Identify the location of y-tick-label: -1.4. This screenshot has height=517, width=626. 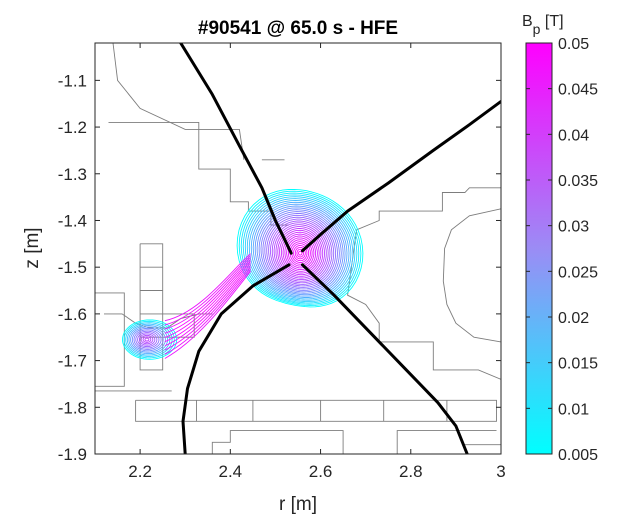
(72, 220).